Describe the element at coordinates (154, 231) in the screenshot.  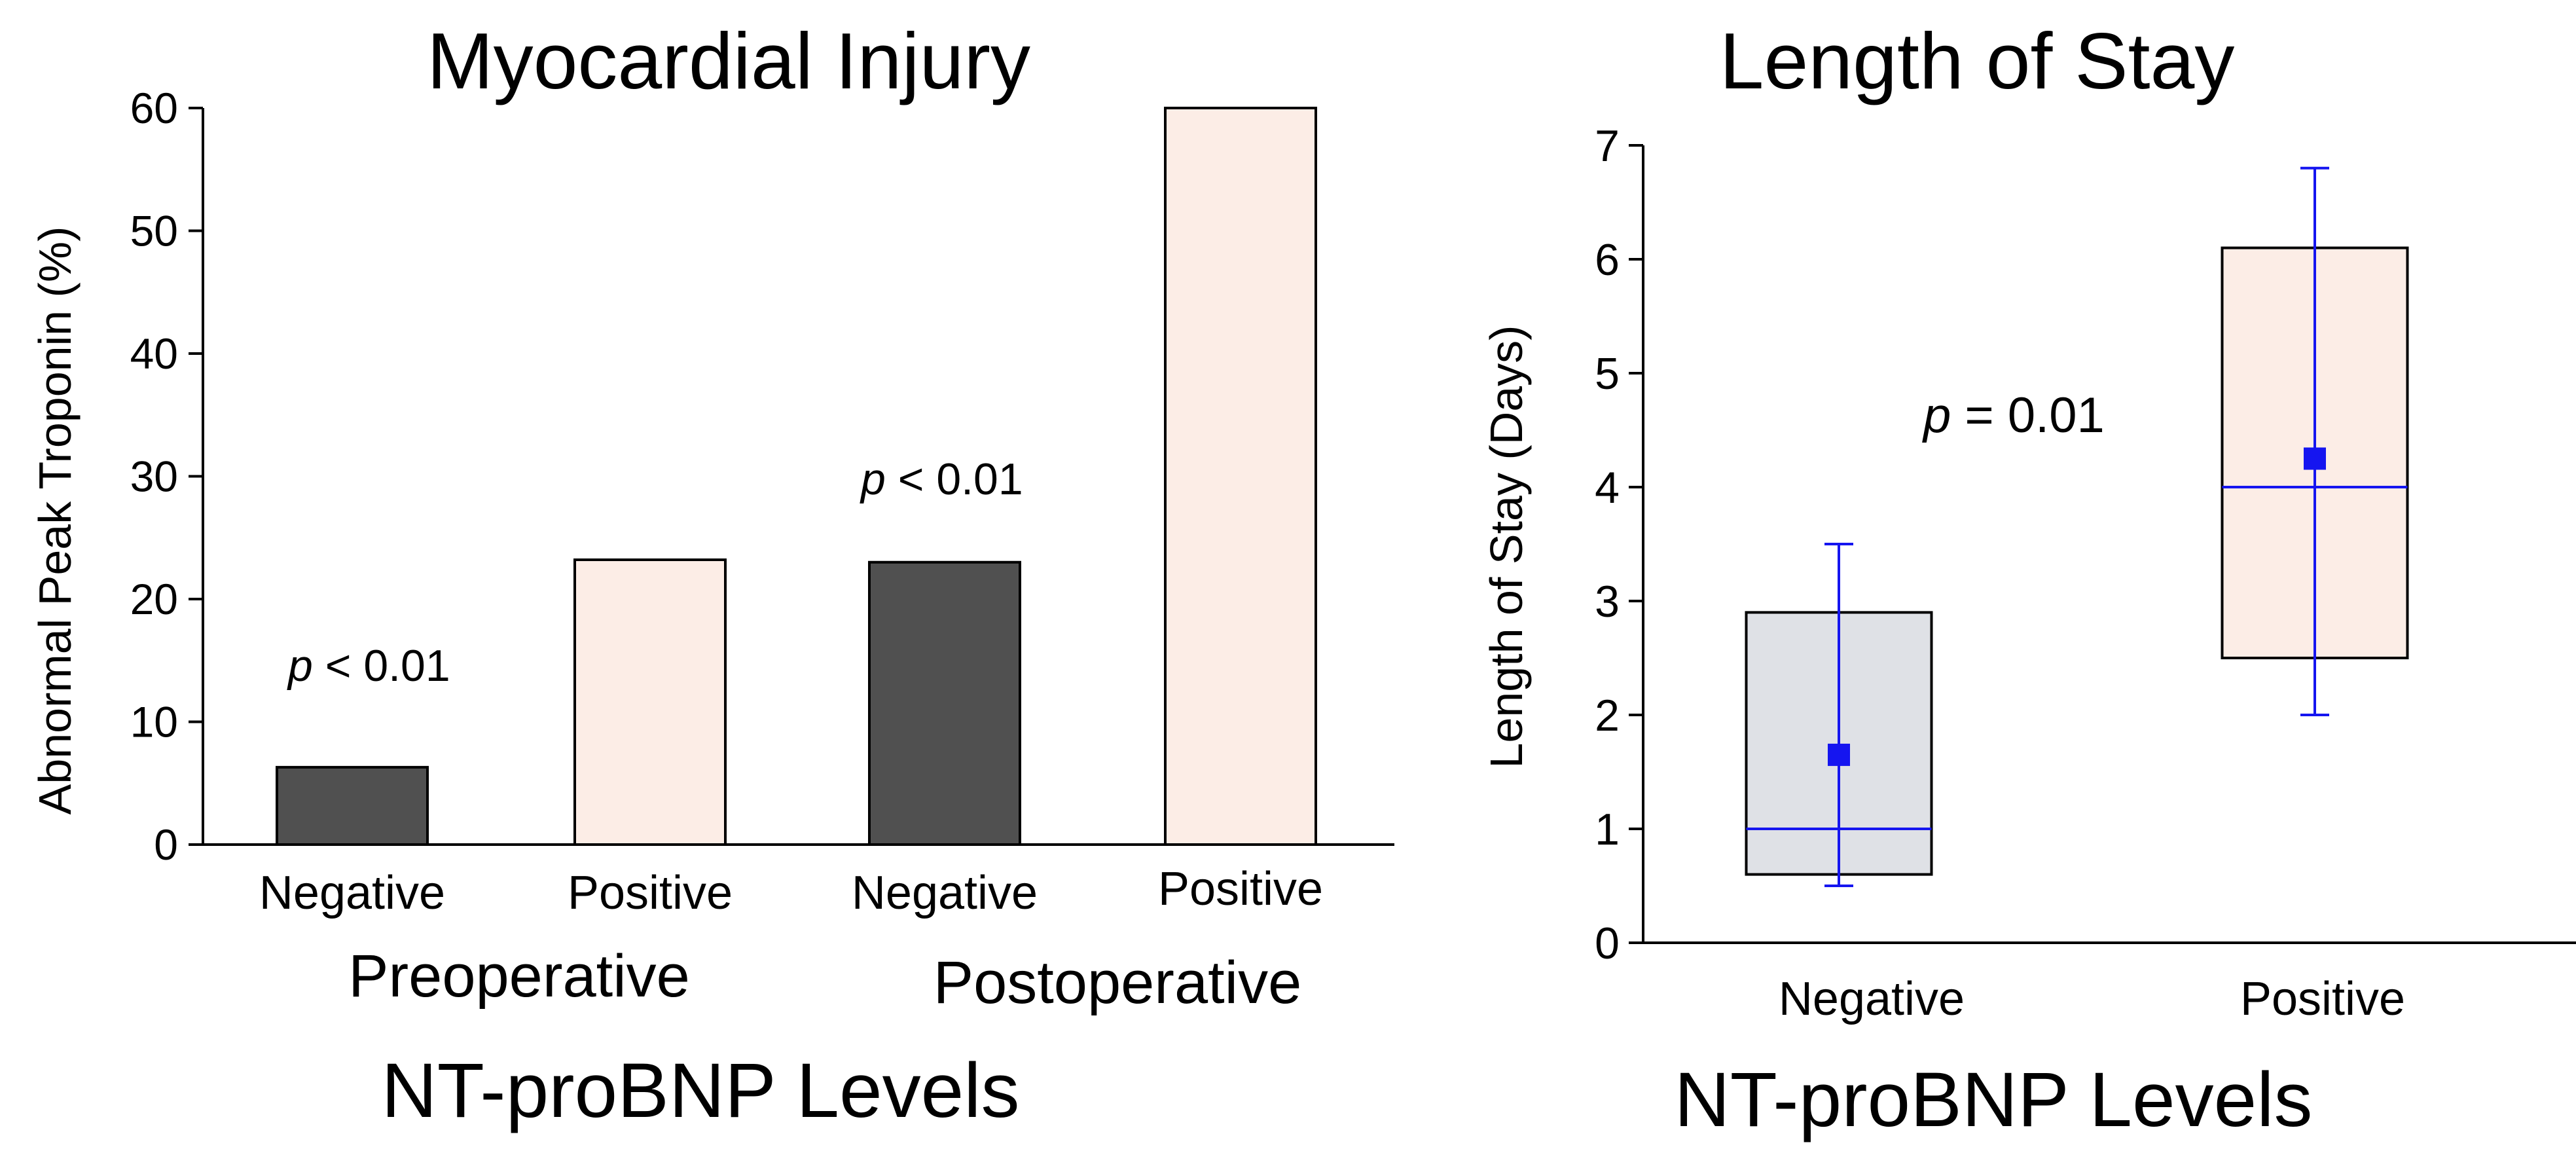
I see `y-tick-label: 50` at that location.